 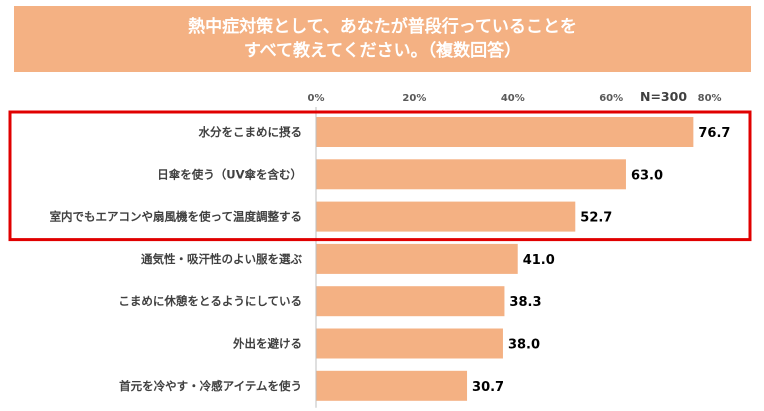 I want to click on category-label: 日傘を使う（UV傘を含む）, so click(x=229, y=174).